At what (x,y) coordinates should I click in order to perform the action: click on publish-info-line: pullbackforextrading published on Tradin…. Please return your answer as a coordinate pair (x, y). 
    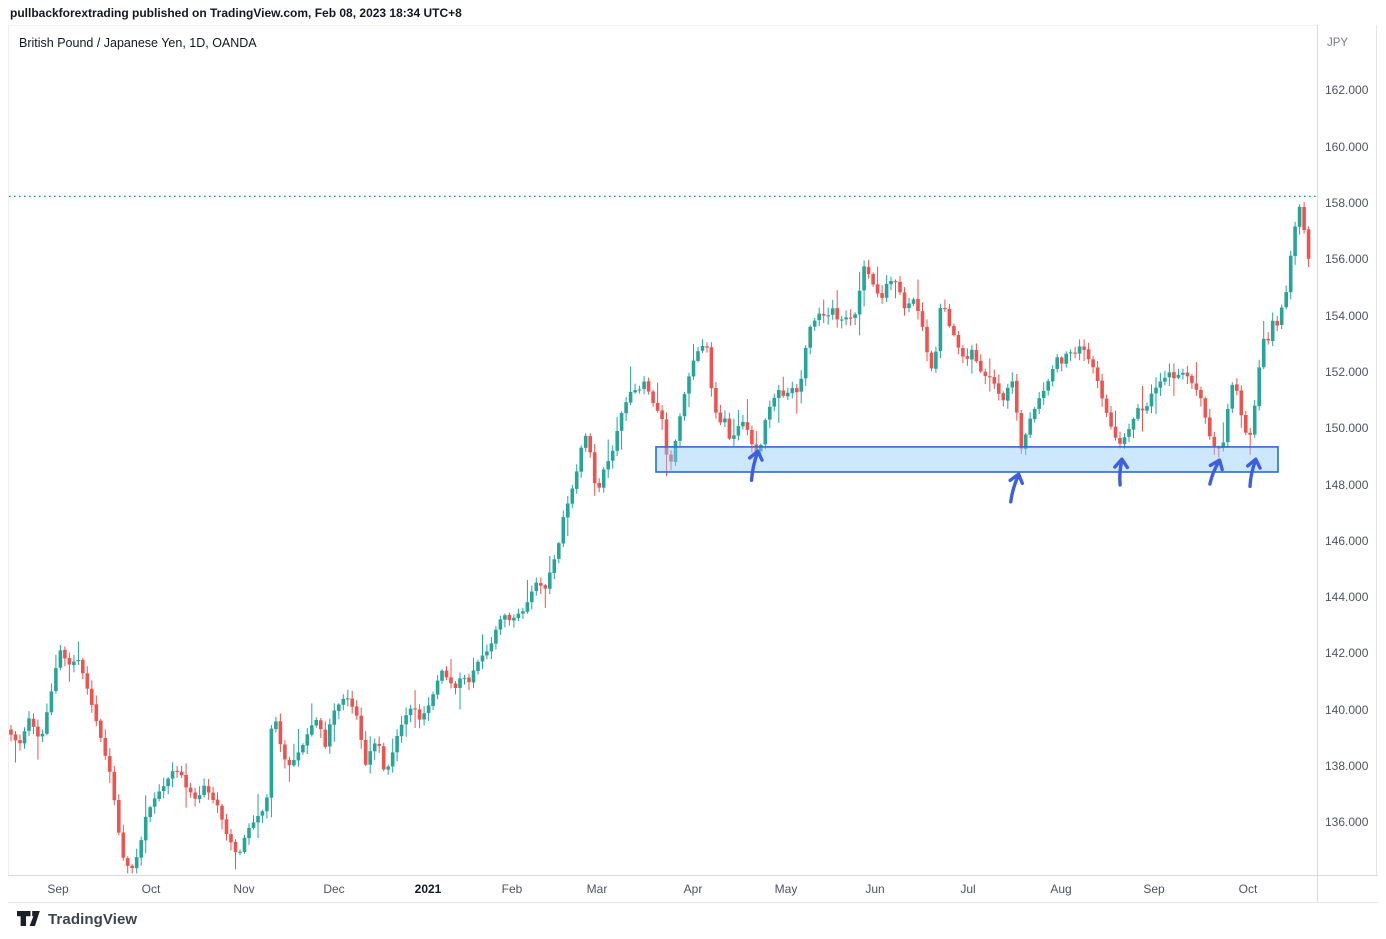
    Looking at the image, I should click on (236, 13).